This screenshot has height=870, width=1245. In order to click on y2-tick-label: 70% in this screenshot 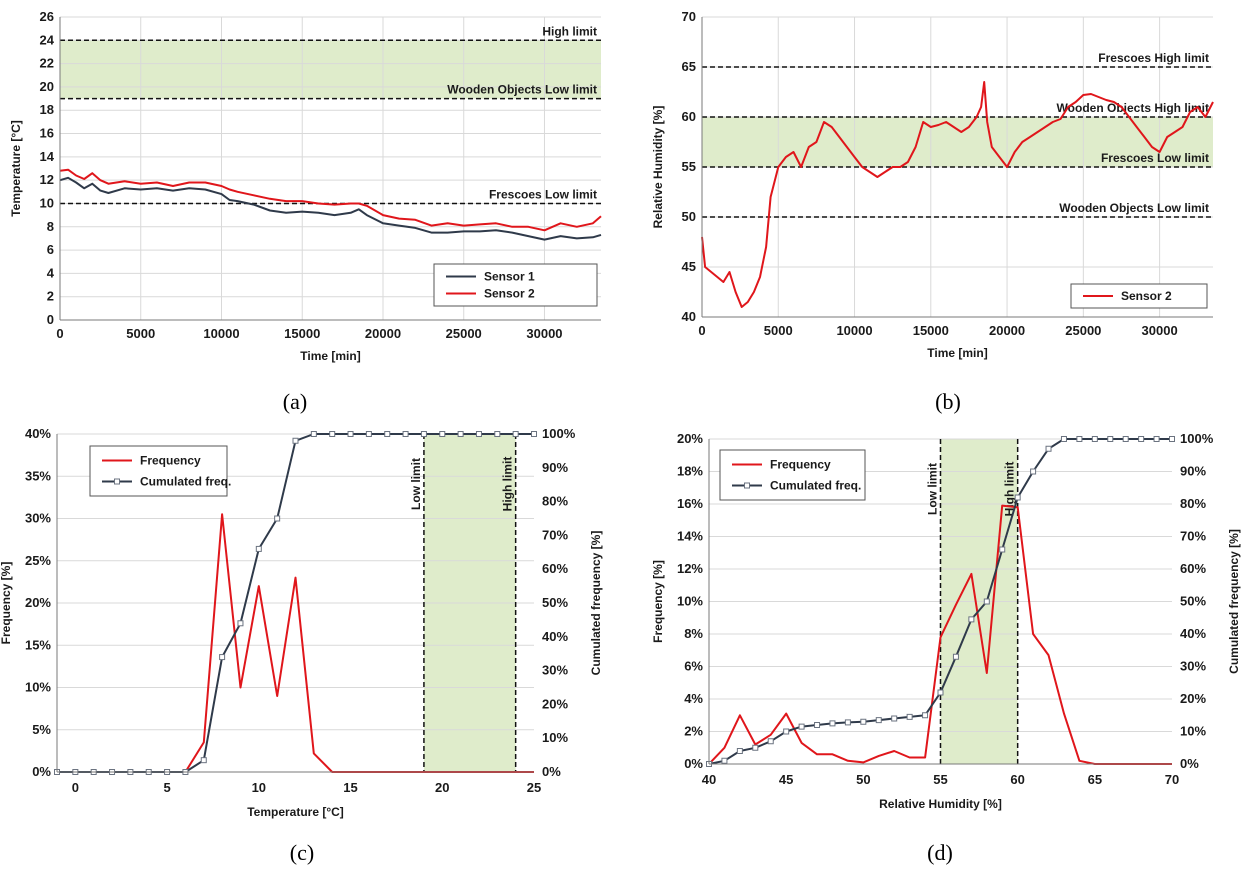, I will do `click(555, 534)`.